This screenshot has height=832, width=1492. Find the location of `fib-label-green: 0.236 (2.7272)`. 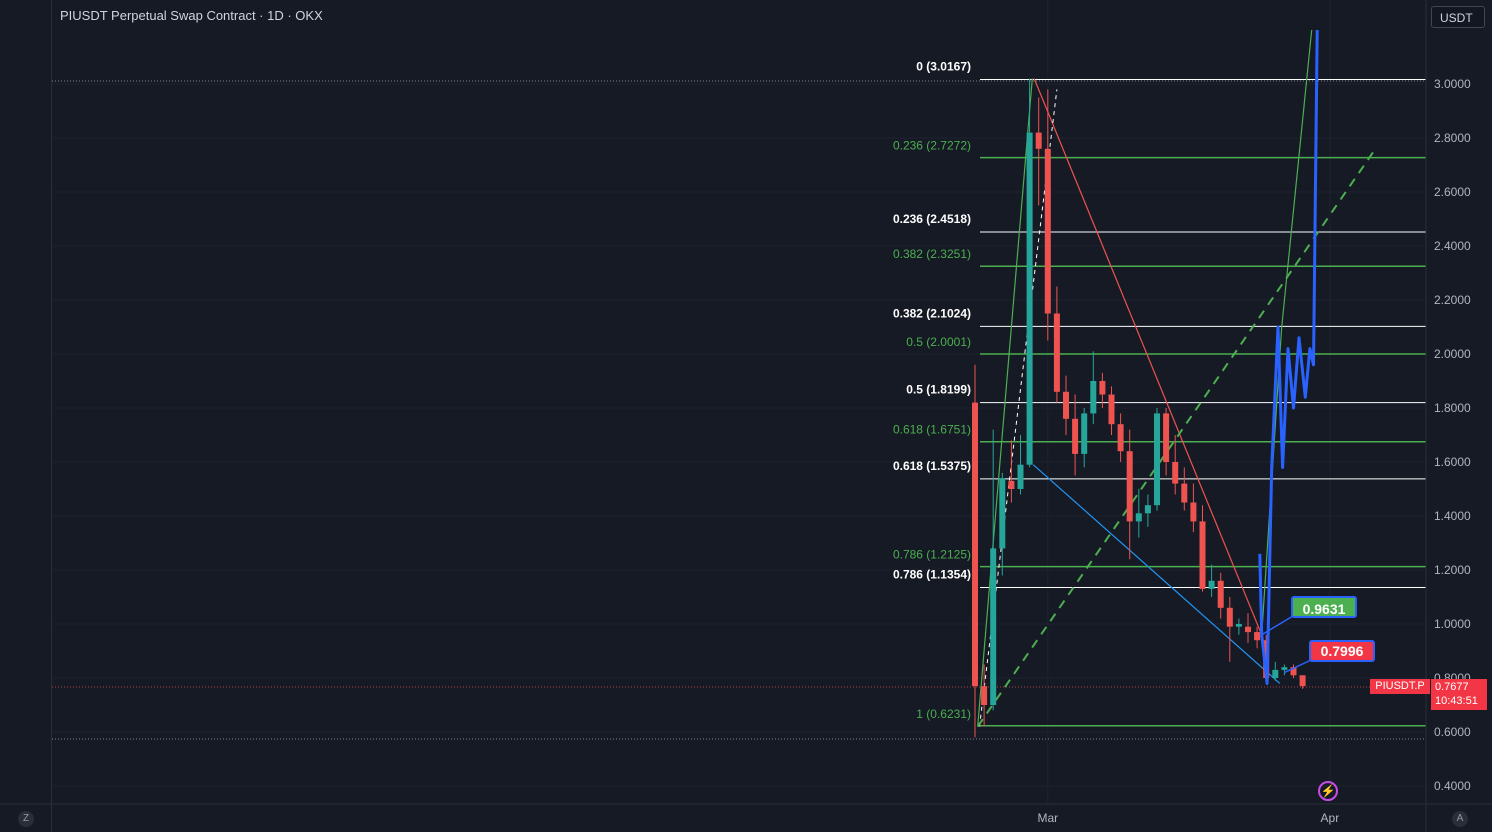

fib-label-green: 0.236 (2.7272) is located at coordinates (932, 146).